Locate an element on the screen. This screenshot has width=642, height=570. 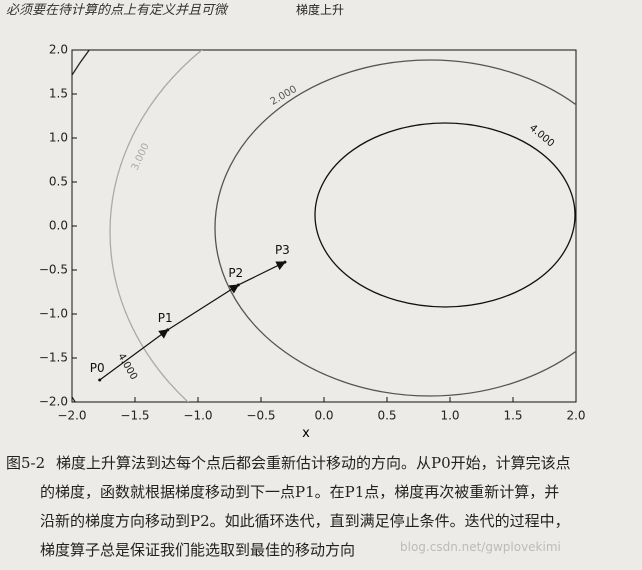
caption-line: 梯度算子总是保证我们能选取到最佳的移动方向 is located at coordinates (198, 550).